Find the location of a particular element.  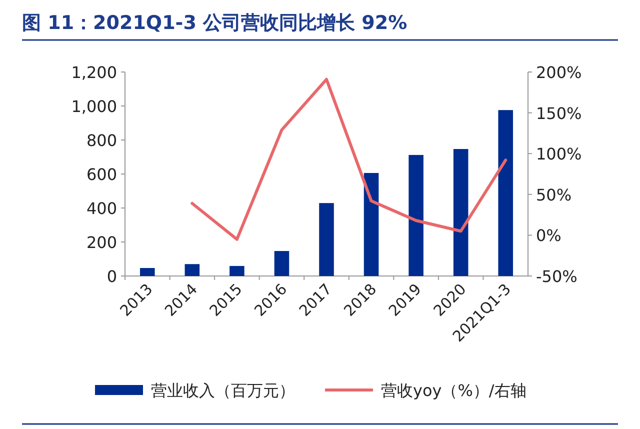

chart-title: 图 11：2021Q1-3 公司营收同比增长 92% is located at coordinates (215, 23).